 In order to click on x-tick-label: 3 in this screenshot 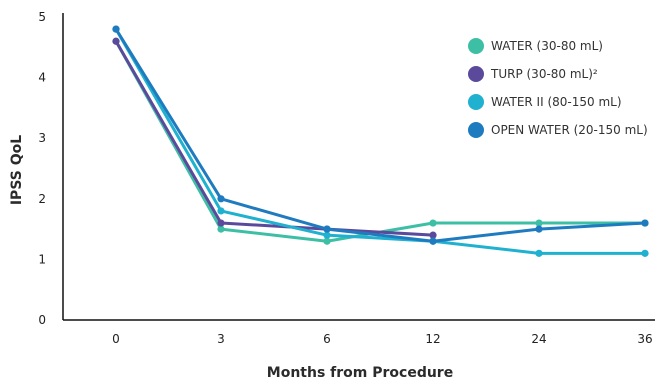, I will do `click(221, 339)`.